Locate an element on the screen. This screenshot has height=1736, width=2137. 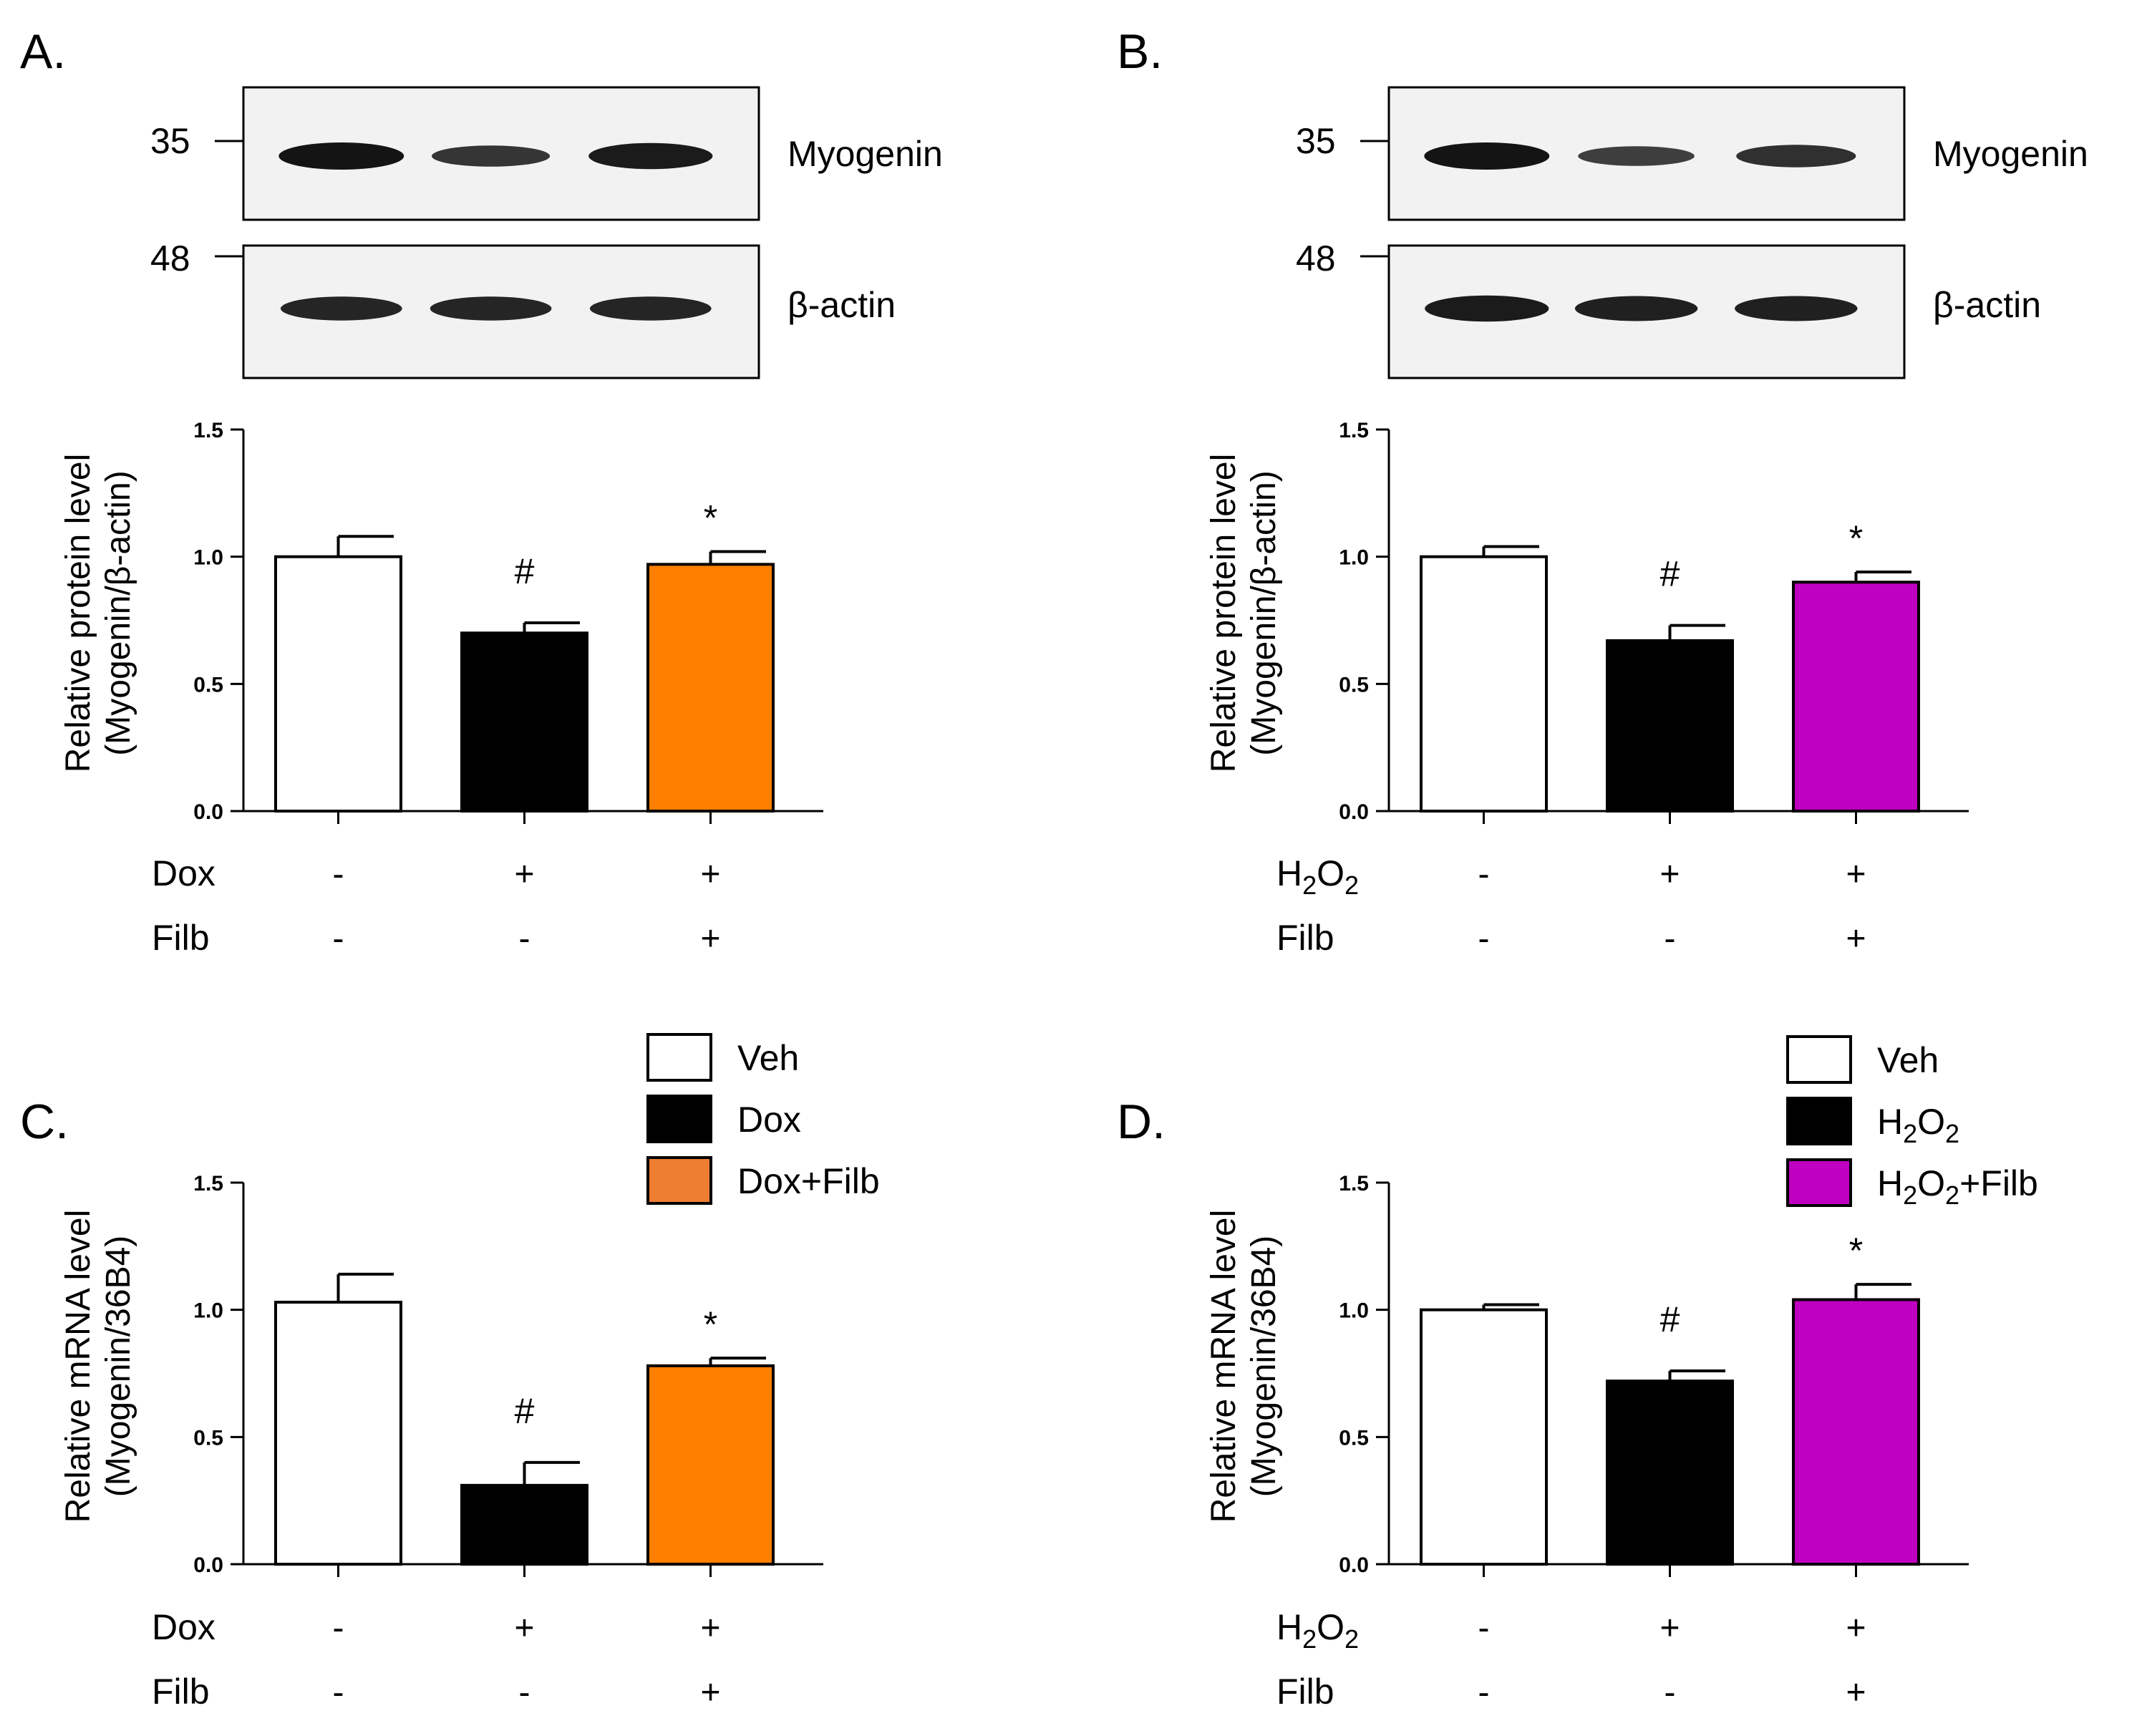
legend-label: Dox is located at coordinates (769, 1120).